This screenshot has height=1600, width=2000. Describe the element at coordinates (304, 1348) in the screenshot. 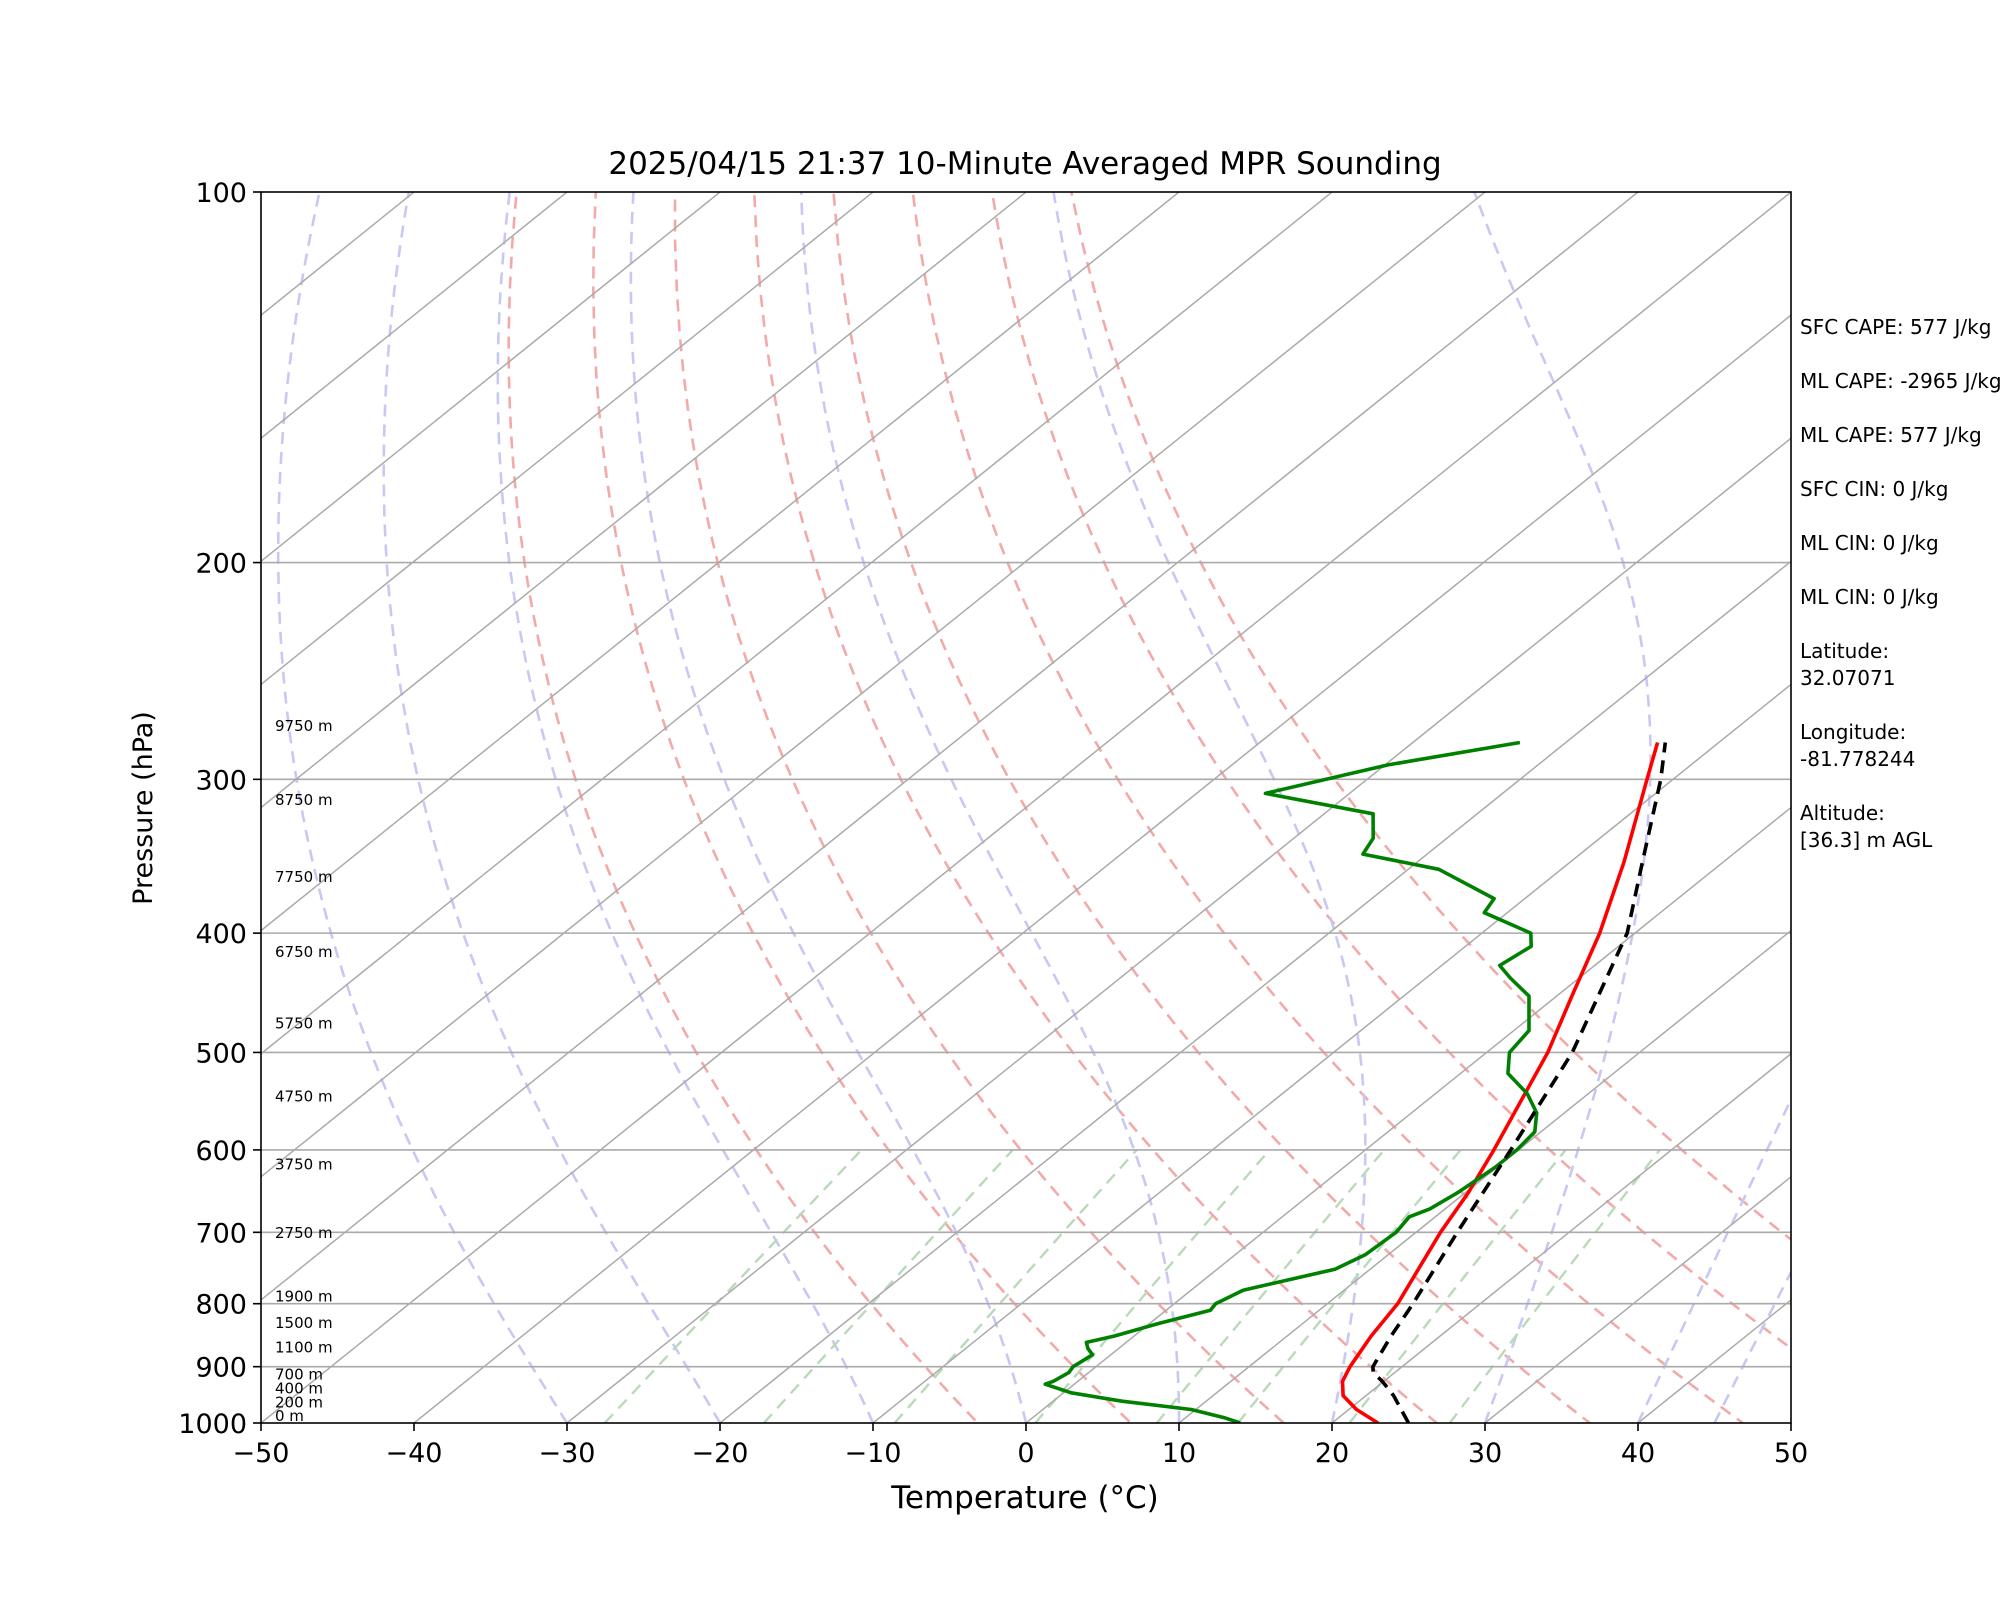

I see `height-label: 1100 m` at that location.